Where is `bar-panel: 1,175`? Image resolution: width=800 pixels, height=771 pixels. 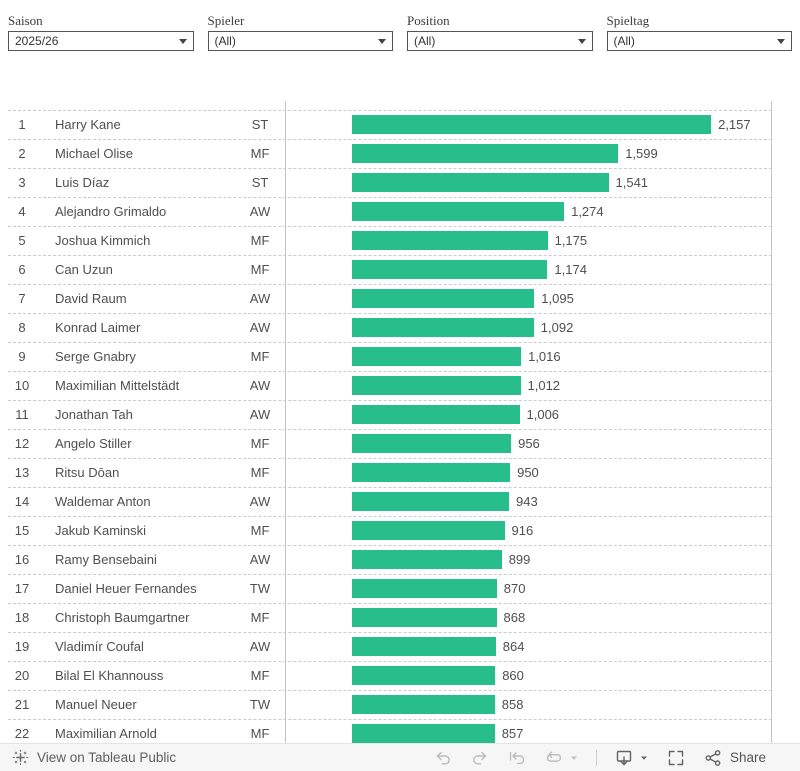 bar-panel: 1,175 is located at coordinates (528, 240).